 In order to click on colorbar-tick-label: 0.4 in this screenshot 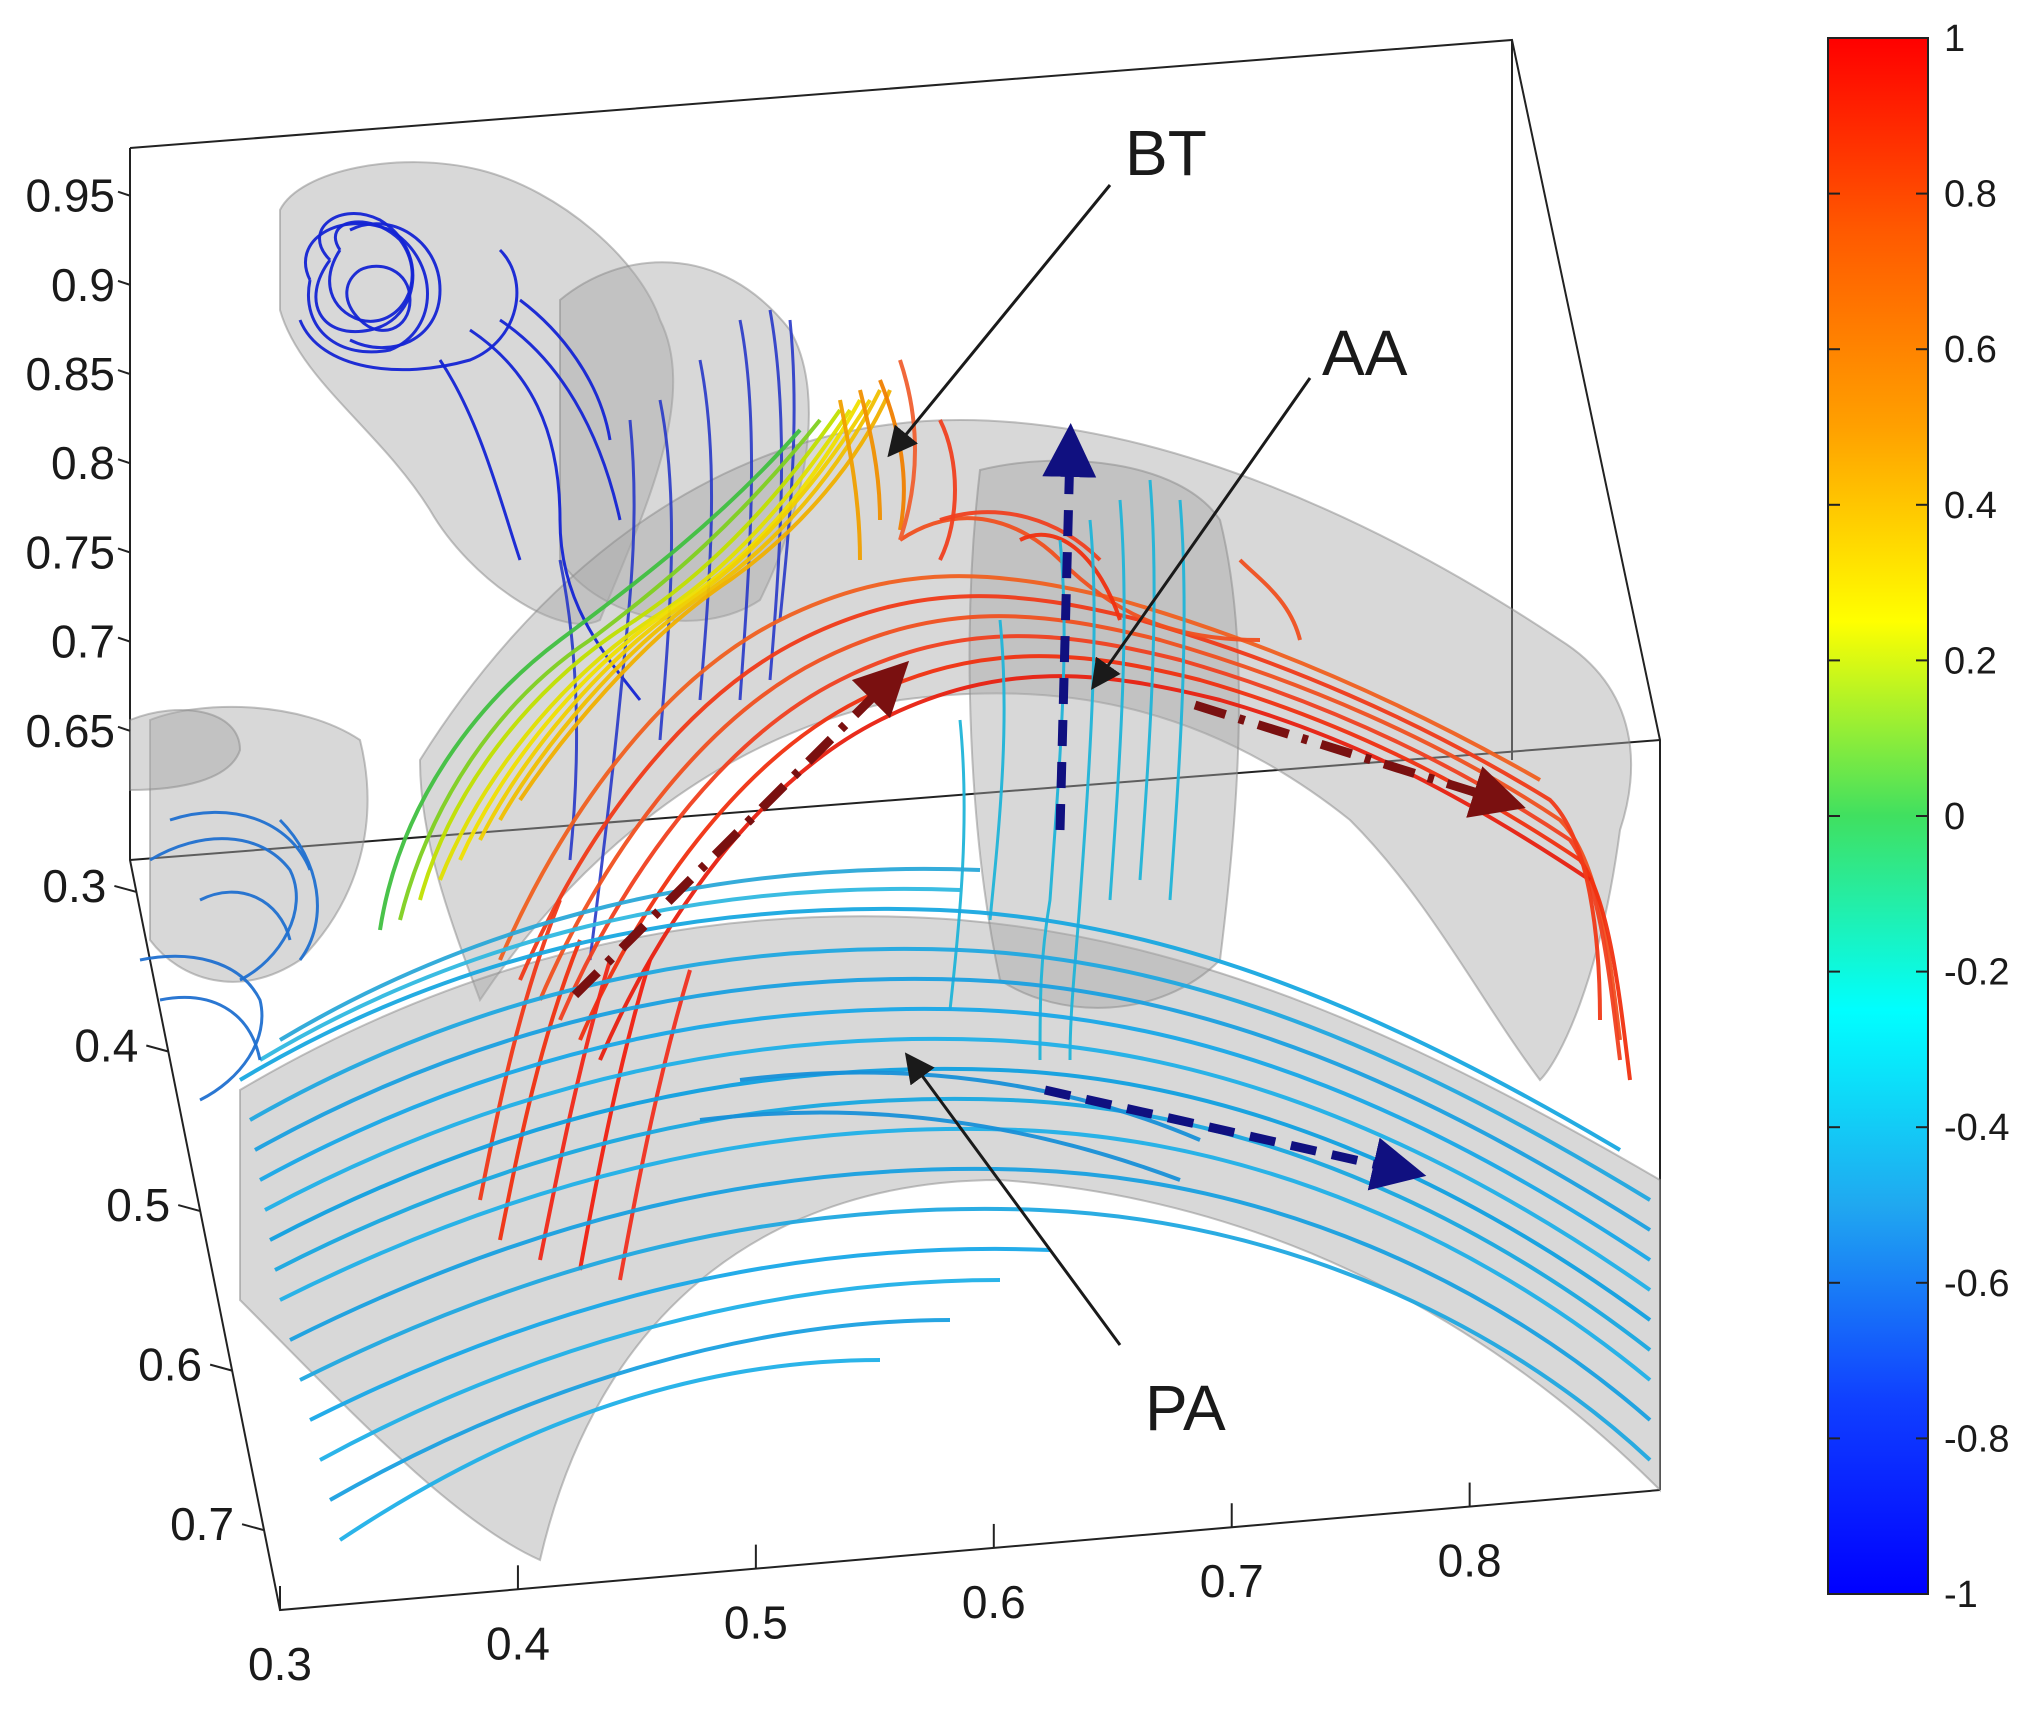, I will do `click(1970, 506)`.